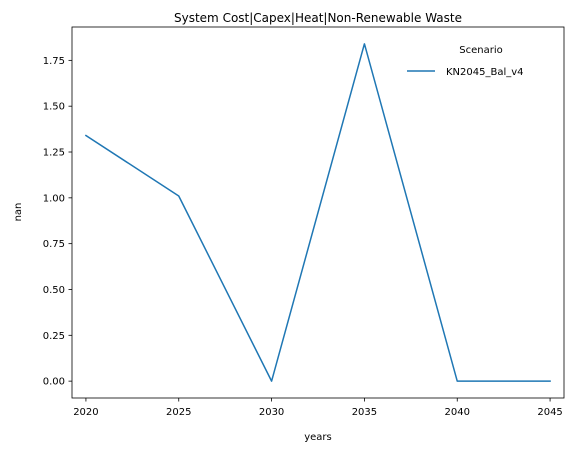  What do you see at coordinates (364, 412) in the screenshot?
I see `x-tick-label: 2035` at bounding box center [364, 412].